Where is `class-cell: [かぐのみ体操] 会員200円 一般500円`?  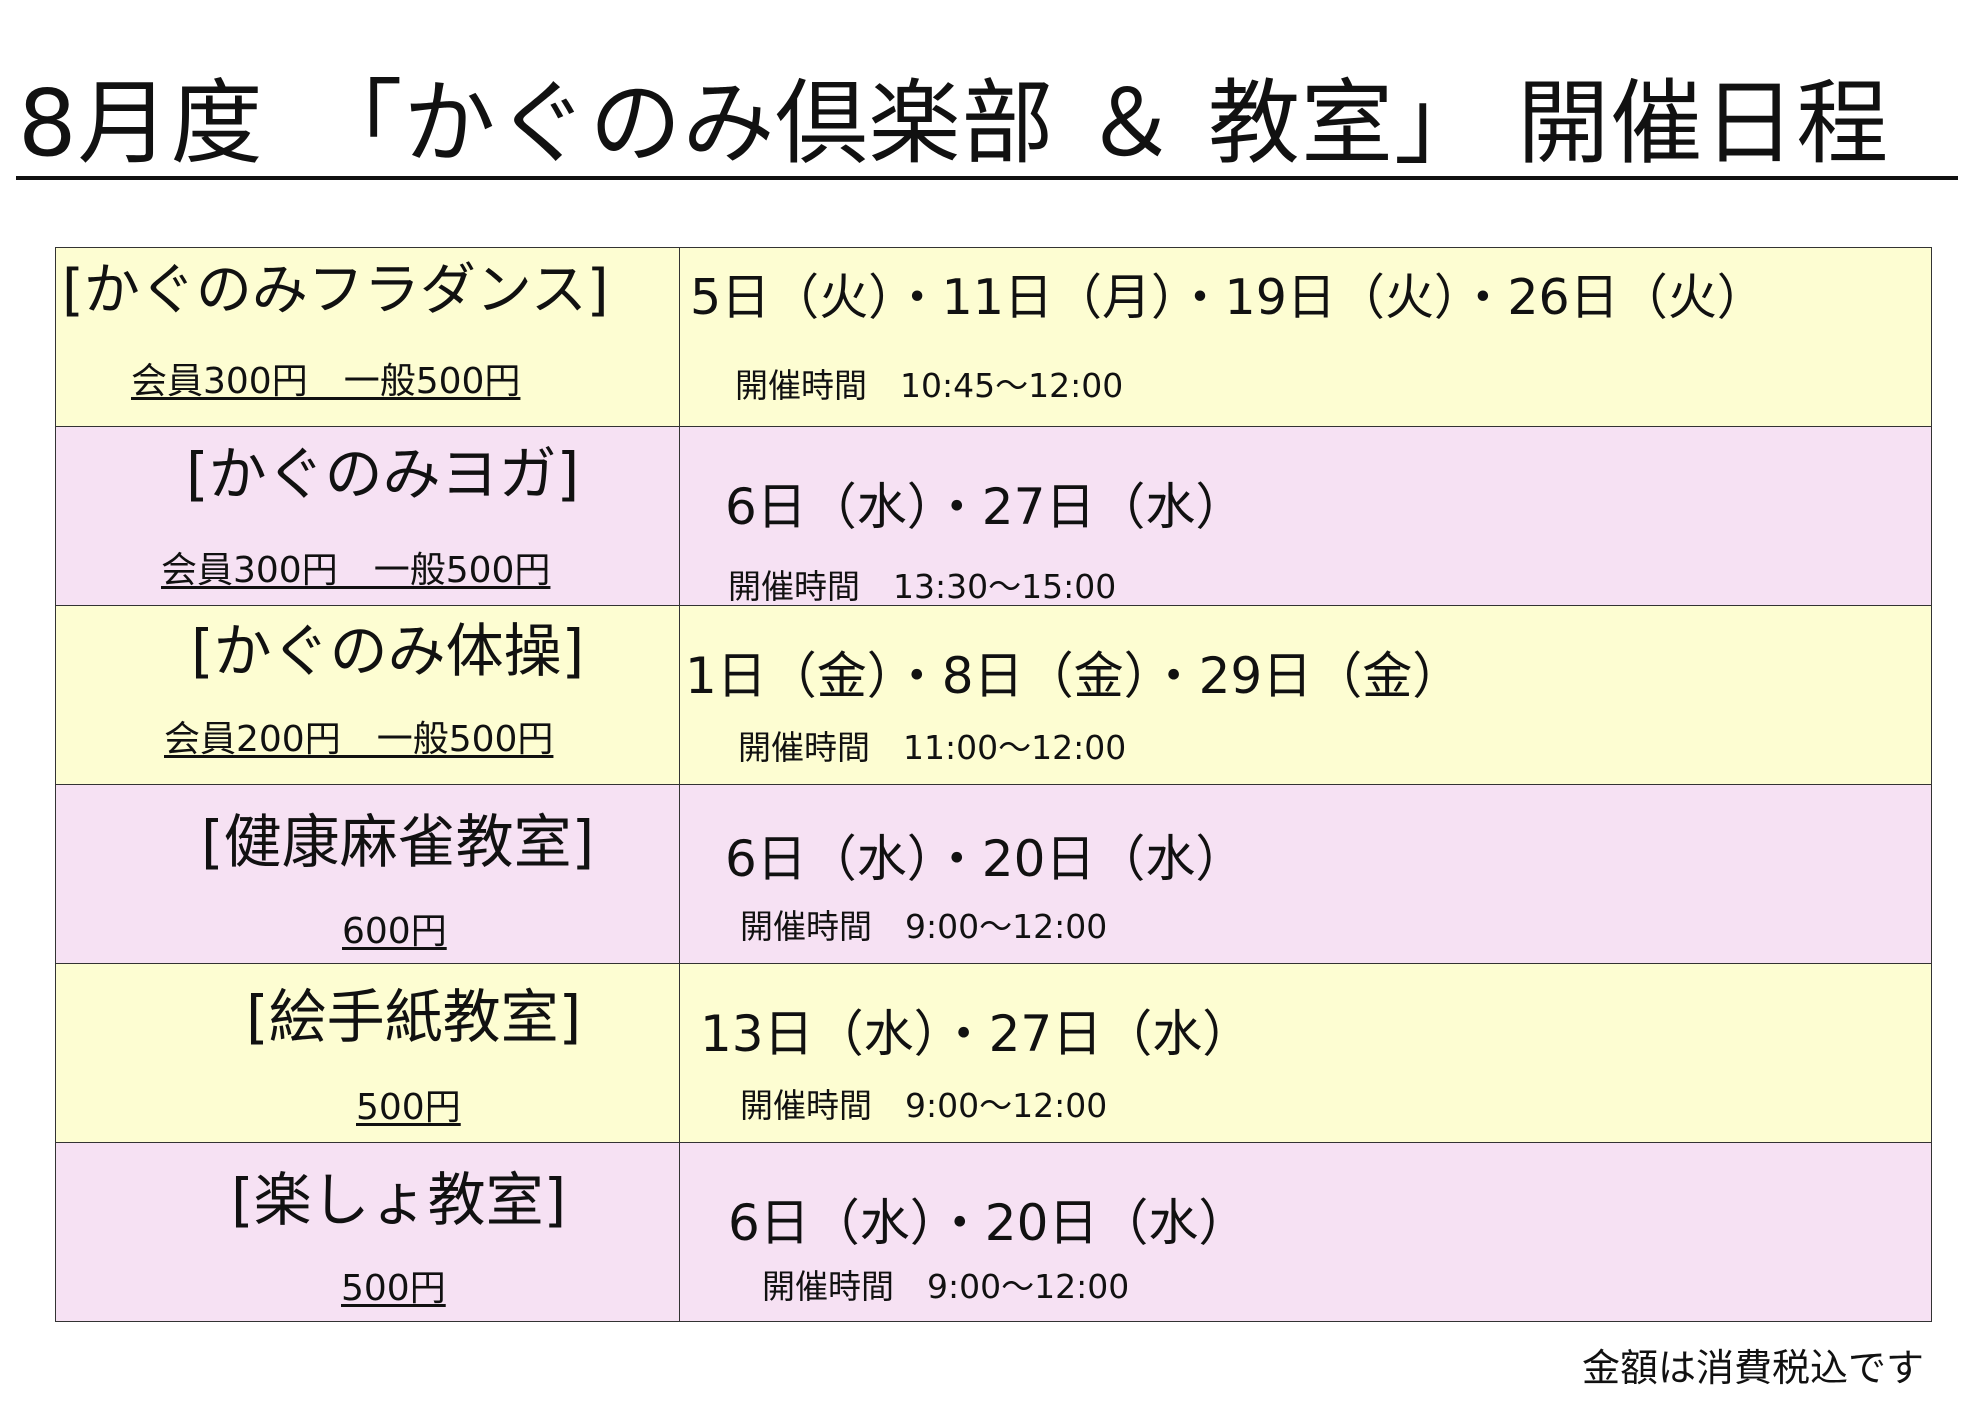 class-cell: [かぐのみ体操] 会員200円 一般500円 is located at coordinates (367, 695).